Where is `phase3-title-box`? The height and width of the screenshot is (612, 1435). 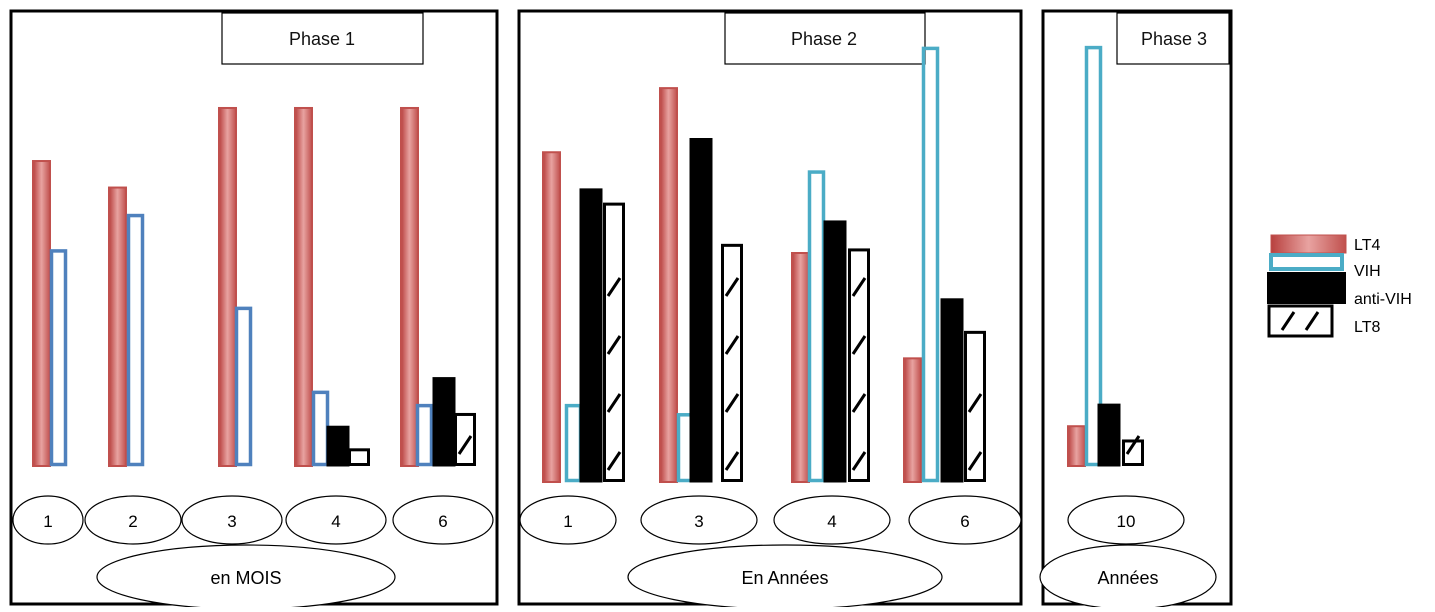 phase3-title-box is located at coordinates (1173, 38).